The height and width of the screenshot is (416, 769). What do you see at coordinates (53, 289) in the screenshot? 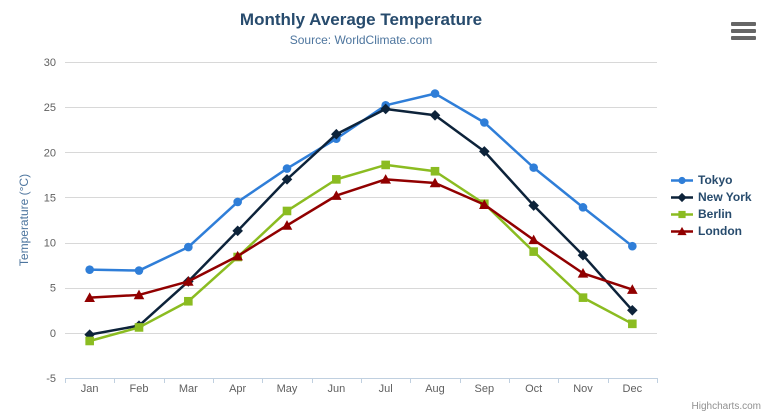
I see `y-axis-label: 5` at bounding box center [53, 289].